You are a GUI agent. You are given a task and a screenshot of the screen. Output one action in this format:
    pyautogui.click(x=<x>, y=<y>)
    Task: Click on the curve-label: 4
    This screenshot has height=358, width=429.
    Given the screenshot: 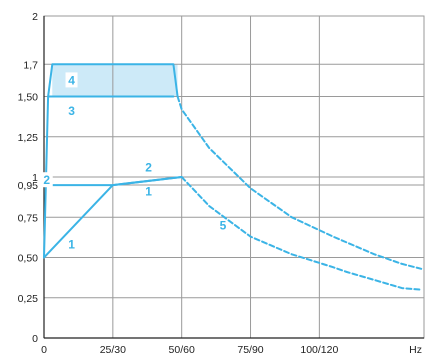 What is the action you would take?
    pyautogui.click(x=71, y=80)
    